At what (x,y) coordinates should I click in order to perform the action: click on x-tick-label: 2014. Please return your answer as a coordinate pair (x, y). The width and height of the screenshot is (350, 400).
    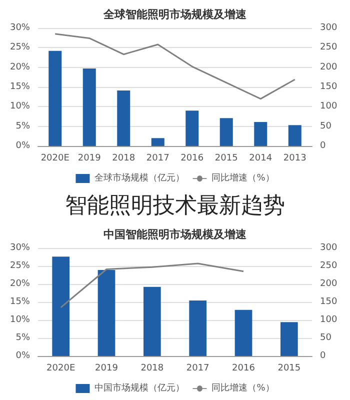
    Looking at the image, I should click on (260, 159).